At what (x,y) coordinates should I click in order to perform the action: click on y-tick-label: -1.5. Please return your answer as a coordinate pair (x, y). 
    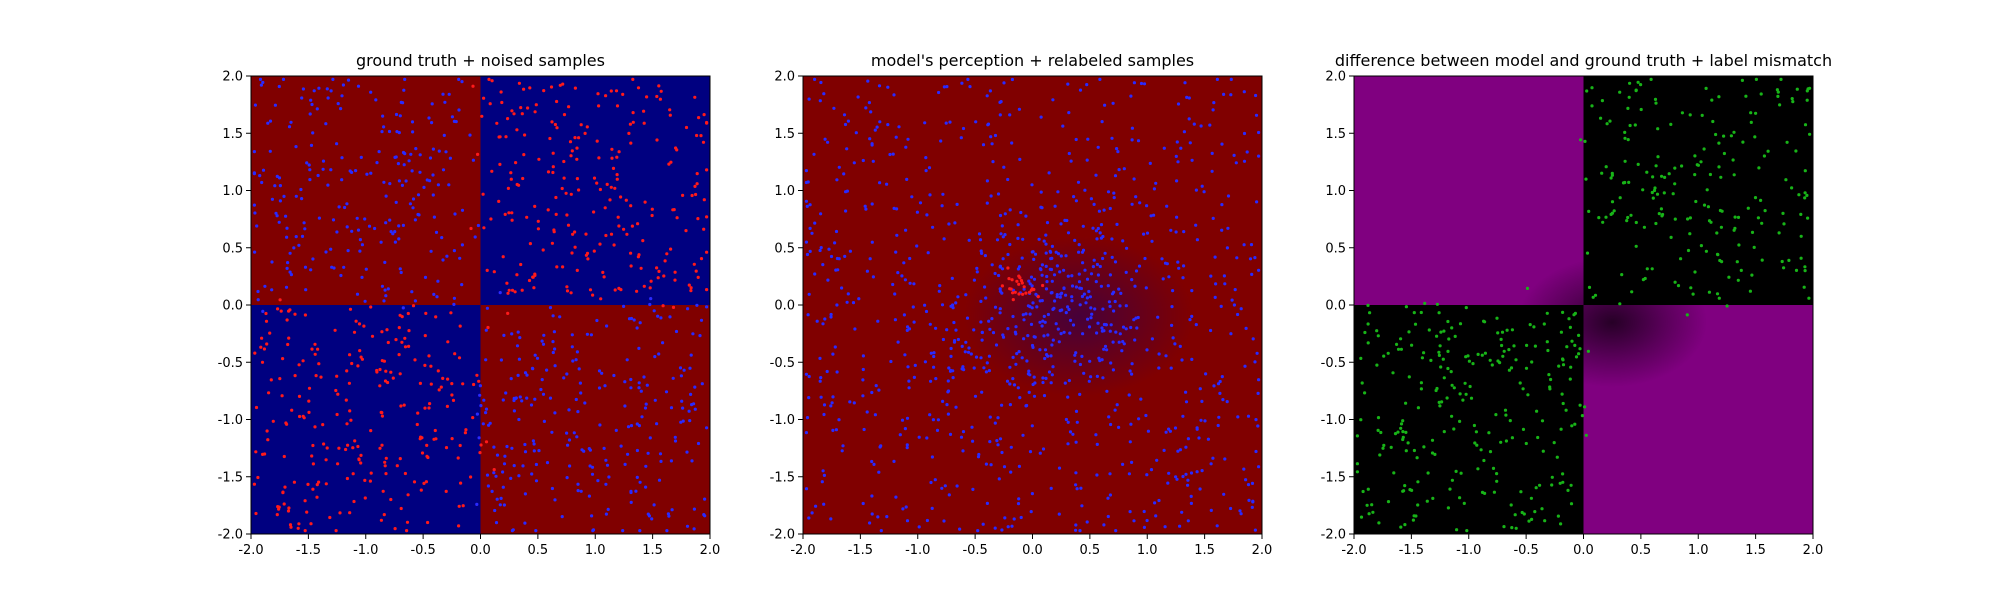
    Looking at the image, I should click on (1333, 477).